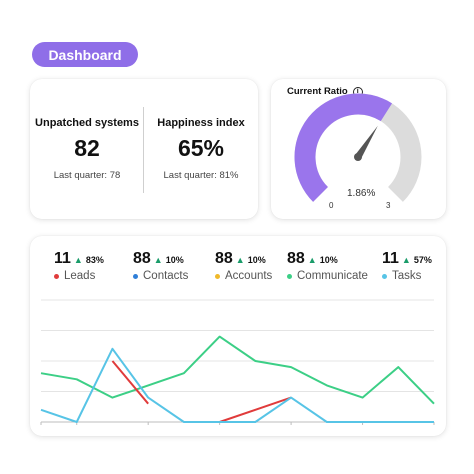 The height and width of the screenshot is (474, 474). What do you see at coordinates (80, 276) in the screenshot?
I see `metric-label: Leads` at bounding box center [80, 276].